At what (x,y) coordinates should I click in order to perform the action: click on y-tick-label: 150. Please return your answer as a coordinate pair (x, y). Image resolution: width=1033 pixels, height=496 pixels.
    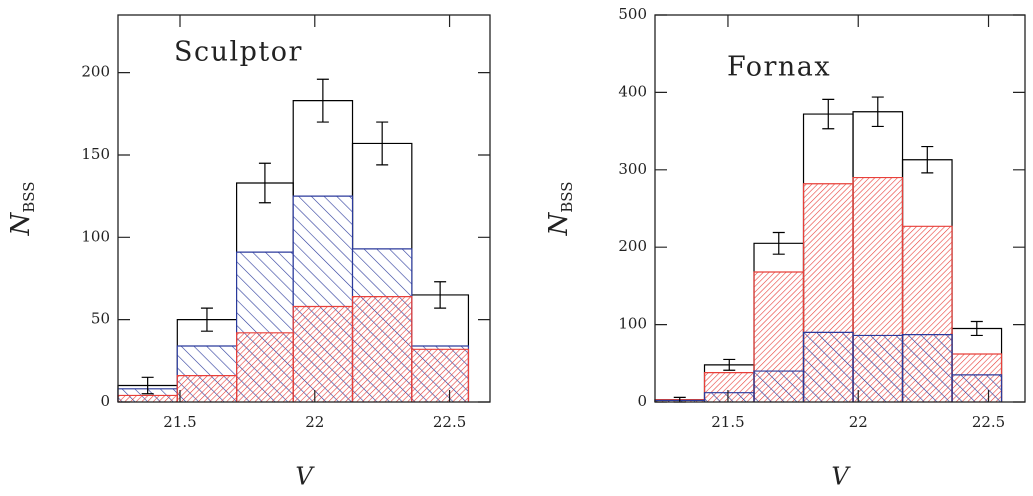
    Looking at the image, I should click on (95, 154).